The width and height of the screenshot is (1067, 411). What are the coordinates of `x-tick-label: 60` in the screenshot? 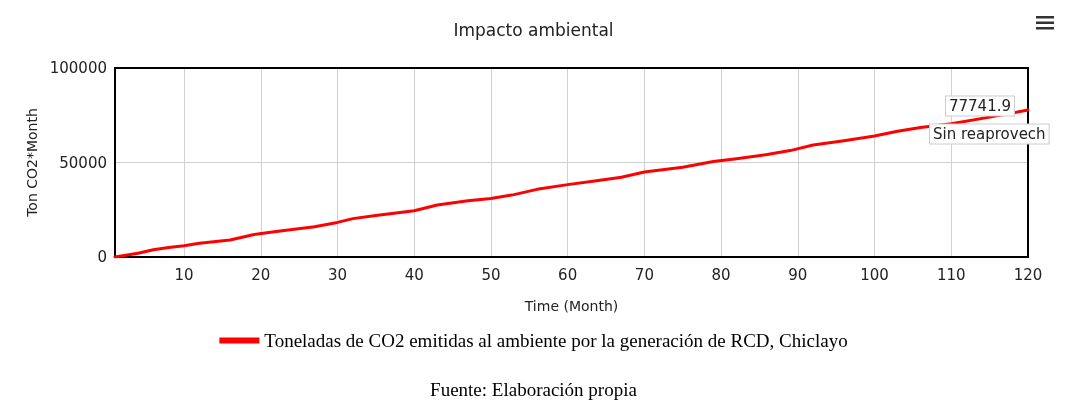 It's located at (568, 274).